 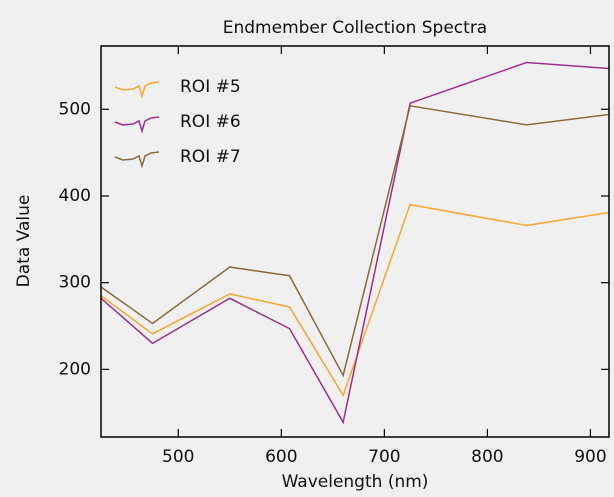 I want to click on y-tick-label: 400, so click(x=75, y=196).